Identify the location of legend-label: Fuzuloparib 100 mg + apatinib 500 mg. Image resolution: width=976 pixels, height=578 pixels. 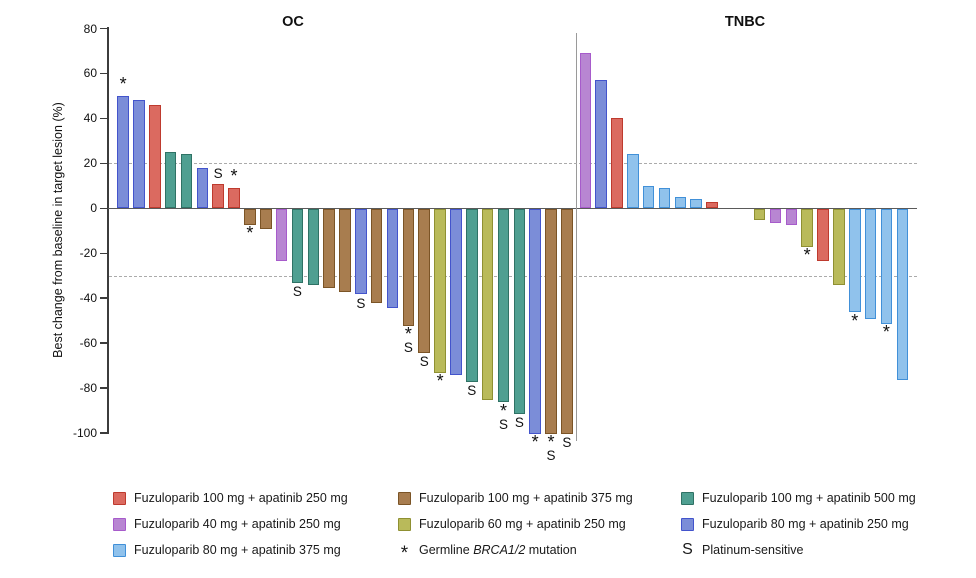
(809, 498).